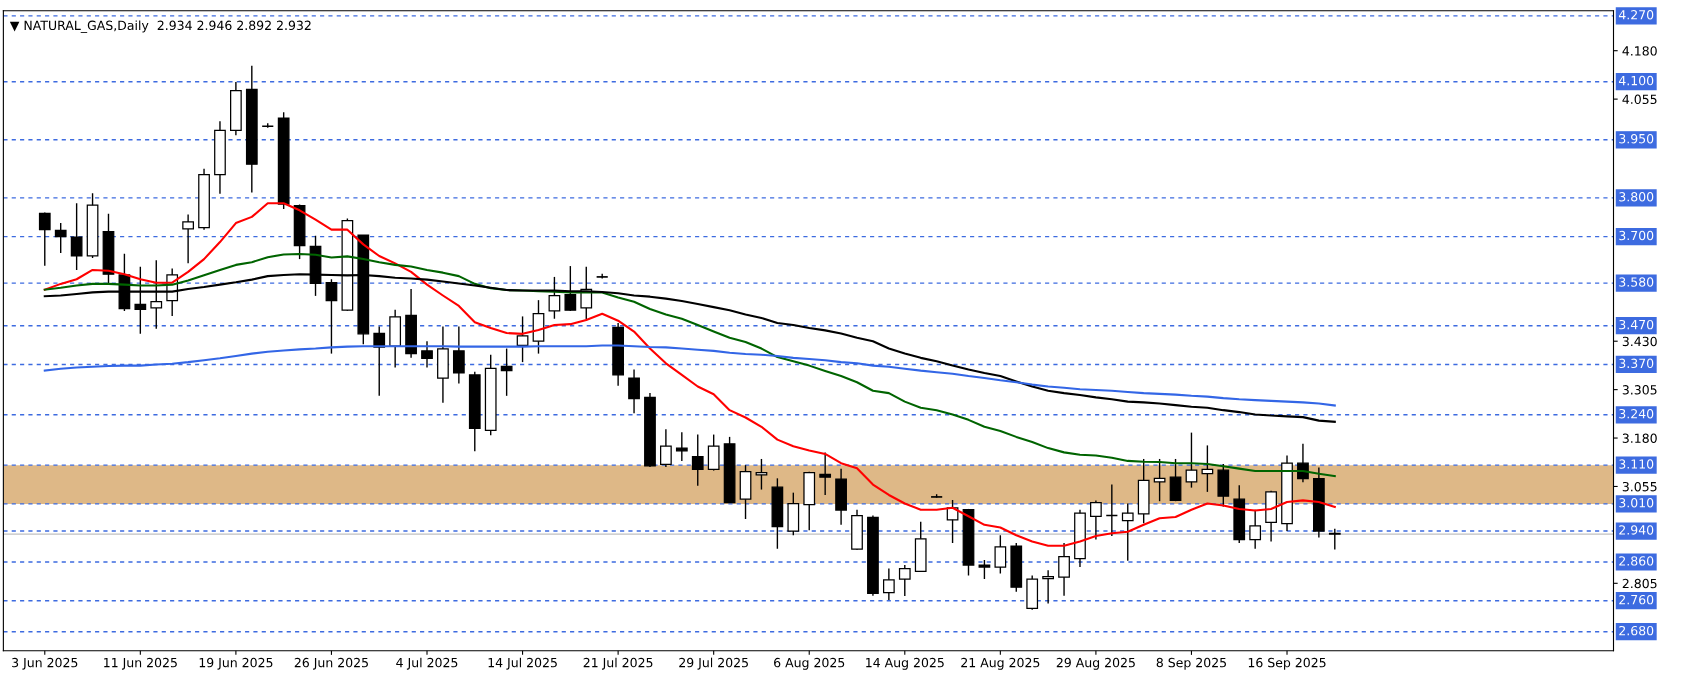 Image resolution: width=1686 pixels, height=675 pixels. What do you see at coordinates (1636, 197) in the screenshot?
I see `ref-line-label: 3.800` at bounding box center [1636, 197].